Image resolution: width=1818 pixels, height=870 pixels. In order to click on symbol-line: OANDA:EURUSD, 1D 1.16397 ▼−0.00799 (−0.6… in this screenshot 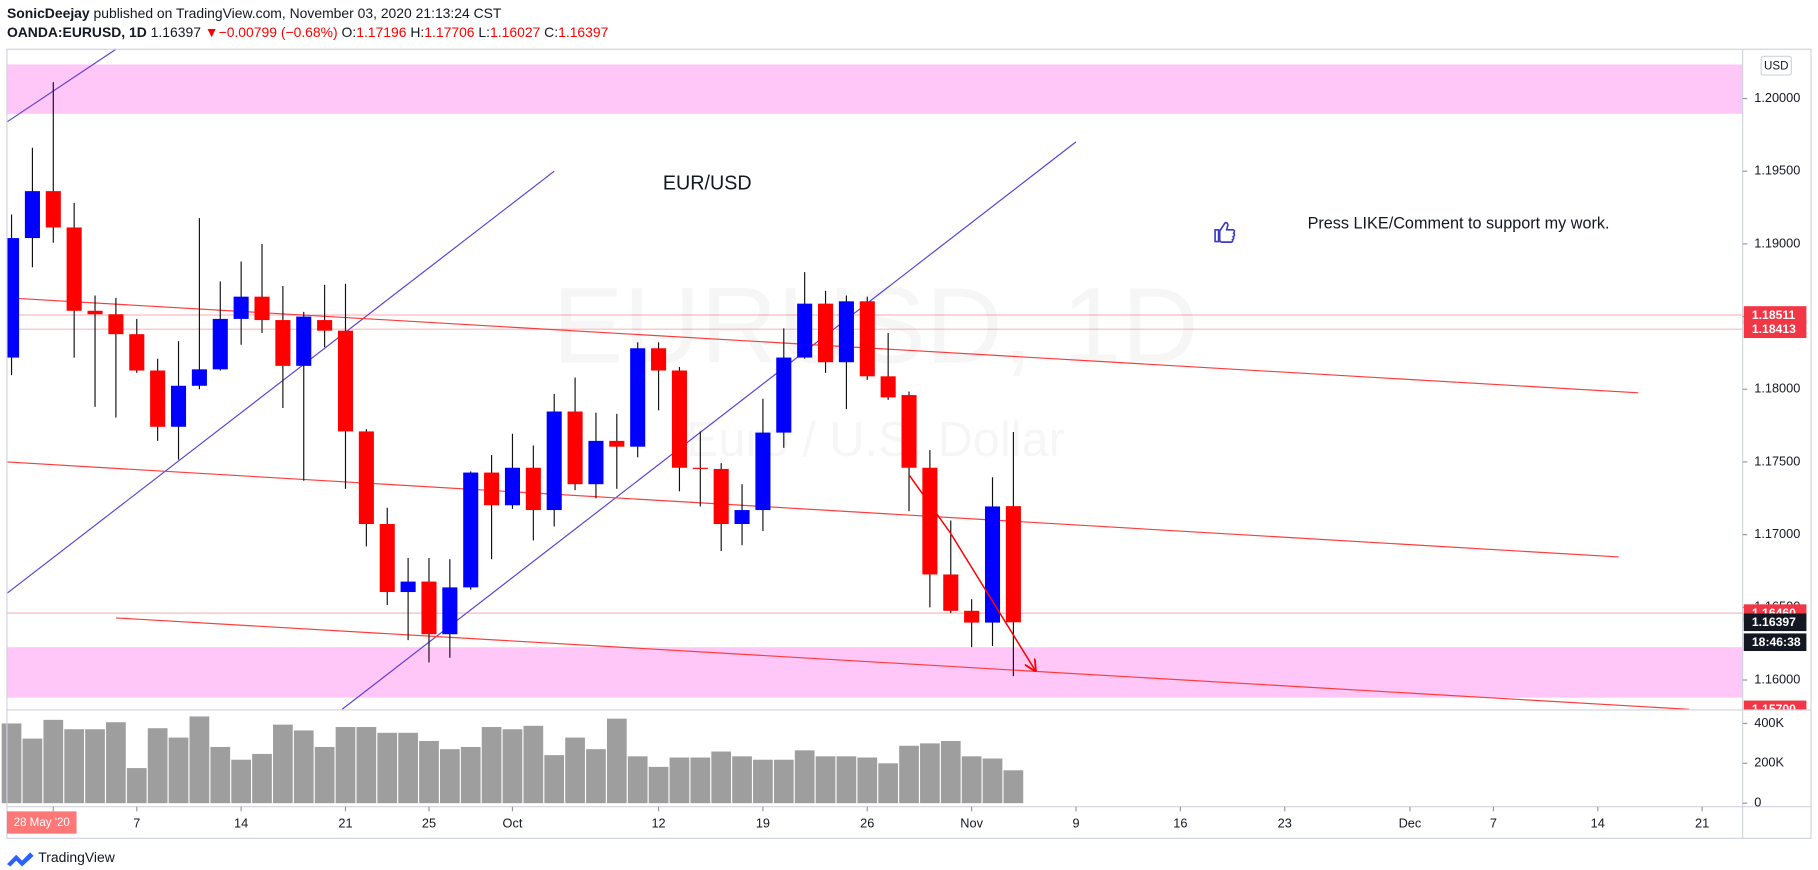, I will do `click(308, 31)`.